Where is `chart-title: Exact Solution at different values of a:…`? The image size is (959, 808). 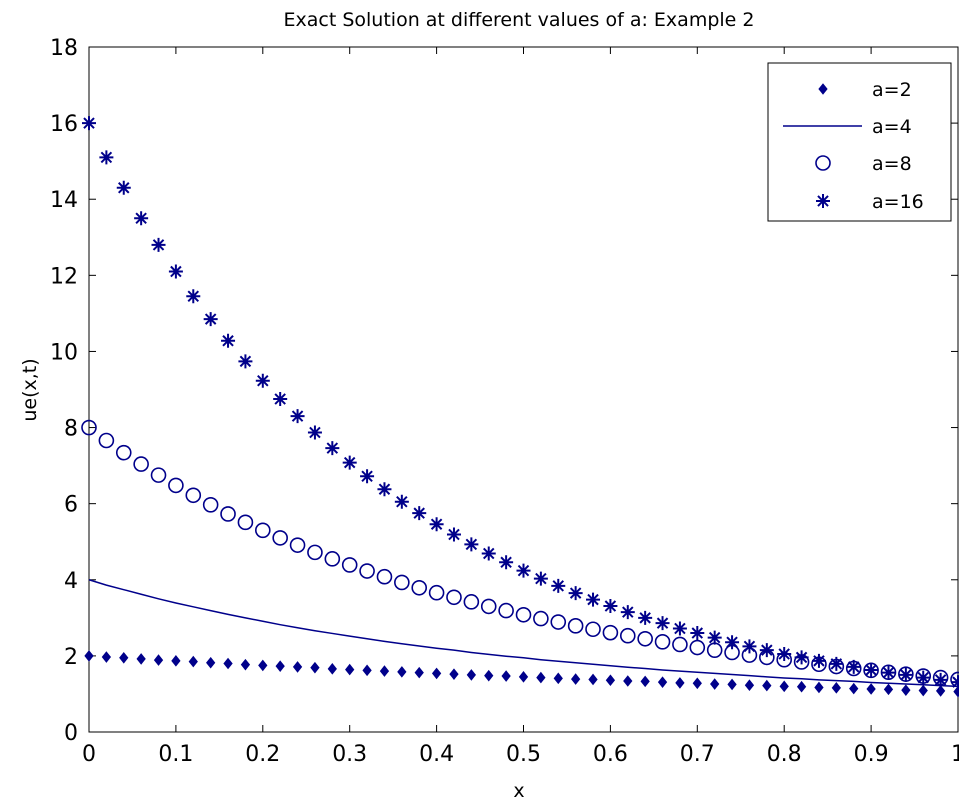
chart-title: Exact Solution at different values of a:… is located at coordinates (519, 20).